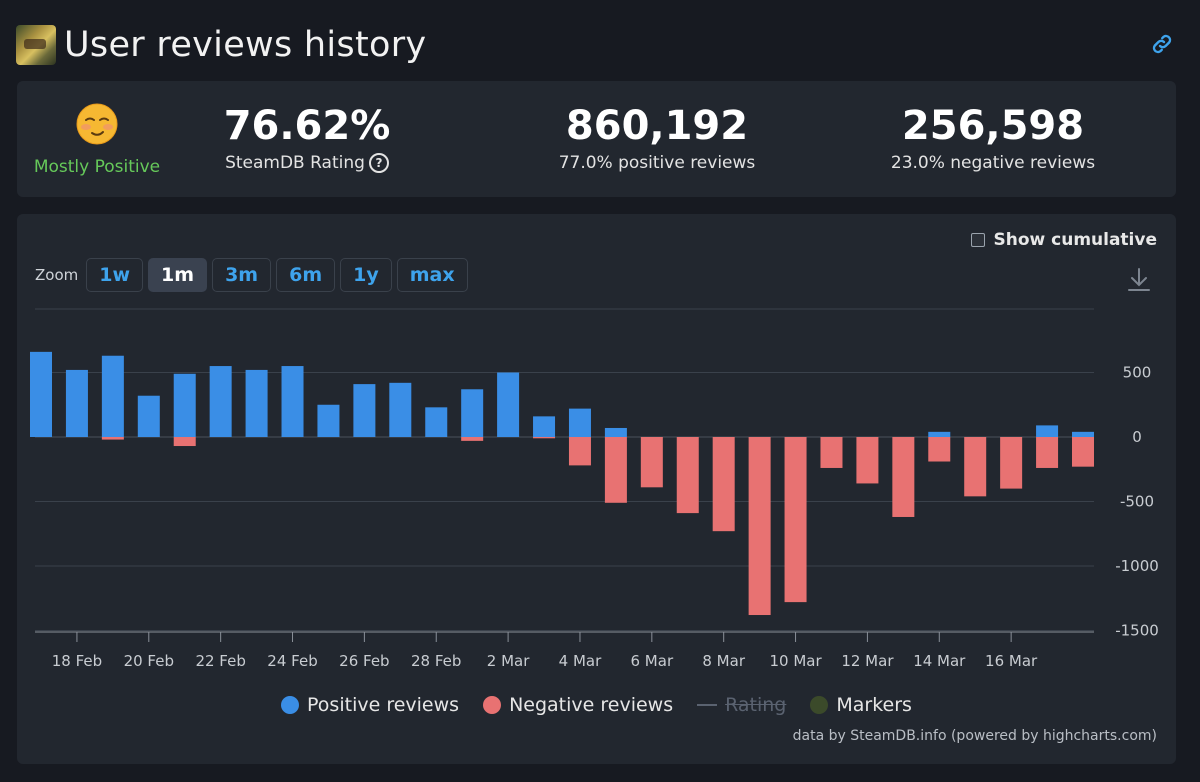 The height and width of the screenshot is (782, 1200). I want to click on rating-tier-label: Mostly Positive, so click(97, 167).